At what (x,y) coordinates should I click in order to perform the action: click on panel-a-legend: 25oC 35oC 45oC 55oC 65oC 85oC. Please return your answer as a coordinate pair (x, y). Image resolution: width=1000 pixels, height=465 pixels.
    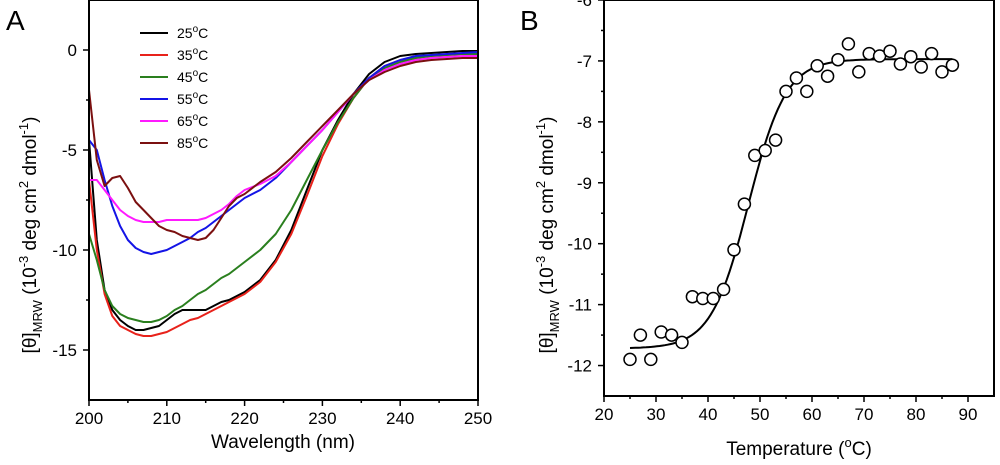
    Looking at the image, I should click on (174, 87).